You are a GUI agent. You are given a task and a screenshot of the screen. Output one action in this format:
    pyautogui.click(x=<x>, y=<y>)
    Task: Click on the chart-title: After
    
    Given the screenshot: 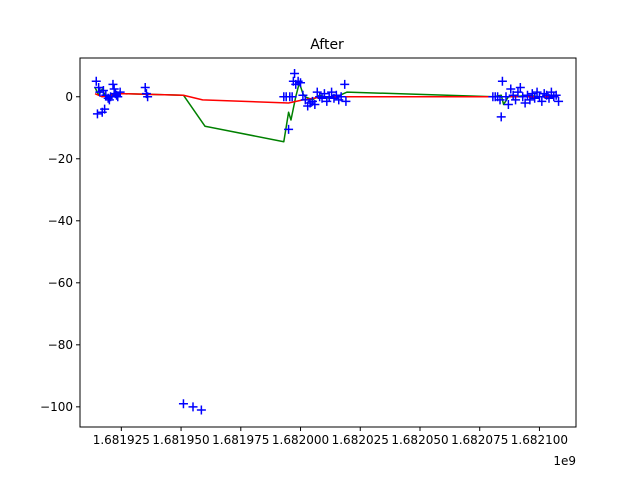 What is the action you would take?
    pyautogui.click(x=327, y=45)
    